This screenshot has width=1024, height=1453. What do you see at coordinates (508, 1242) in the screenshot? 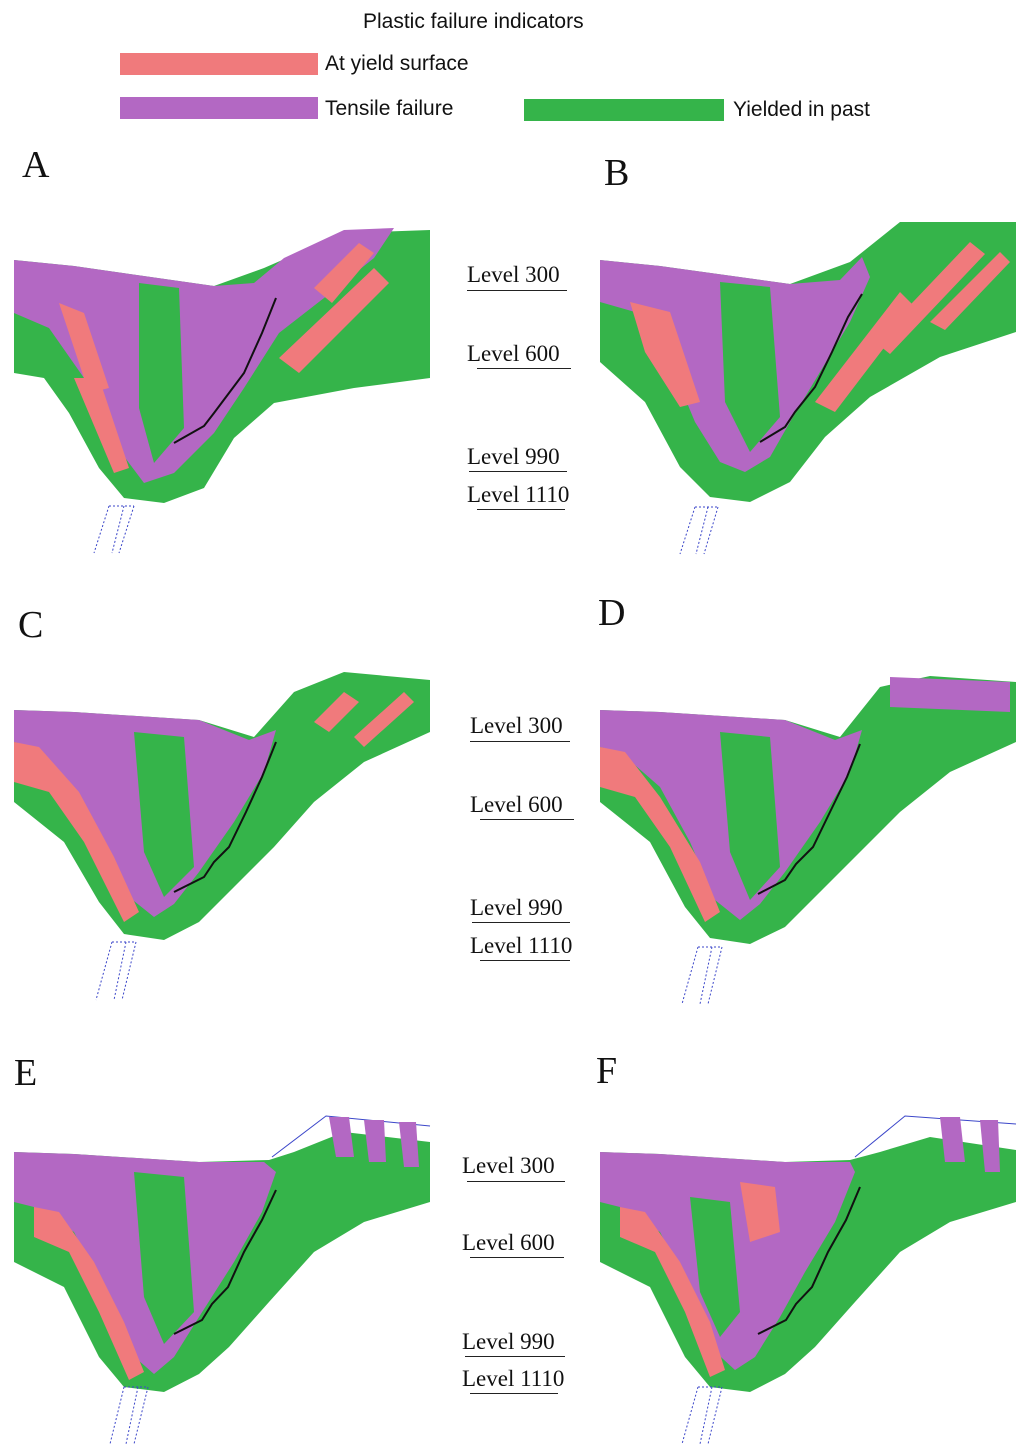
I see `level-label-ef-600: Level 600` at bounding box center [508, 1242].